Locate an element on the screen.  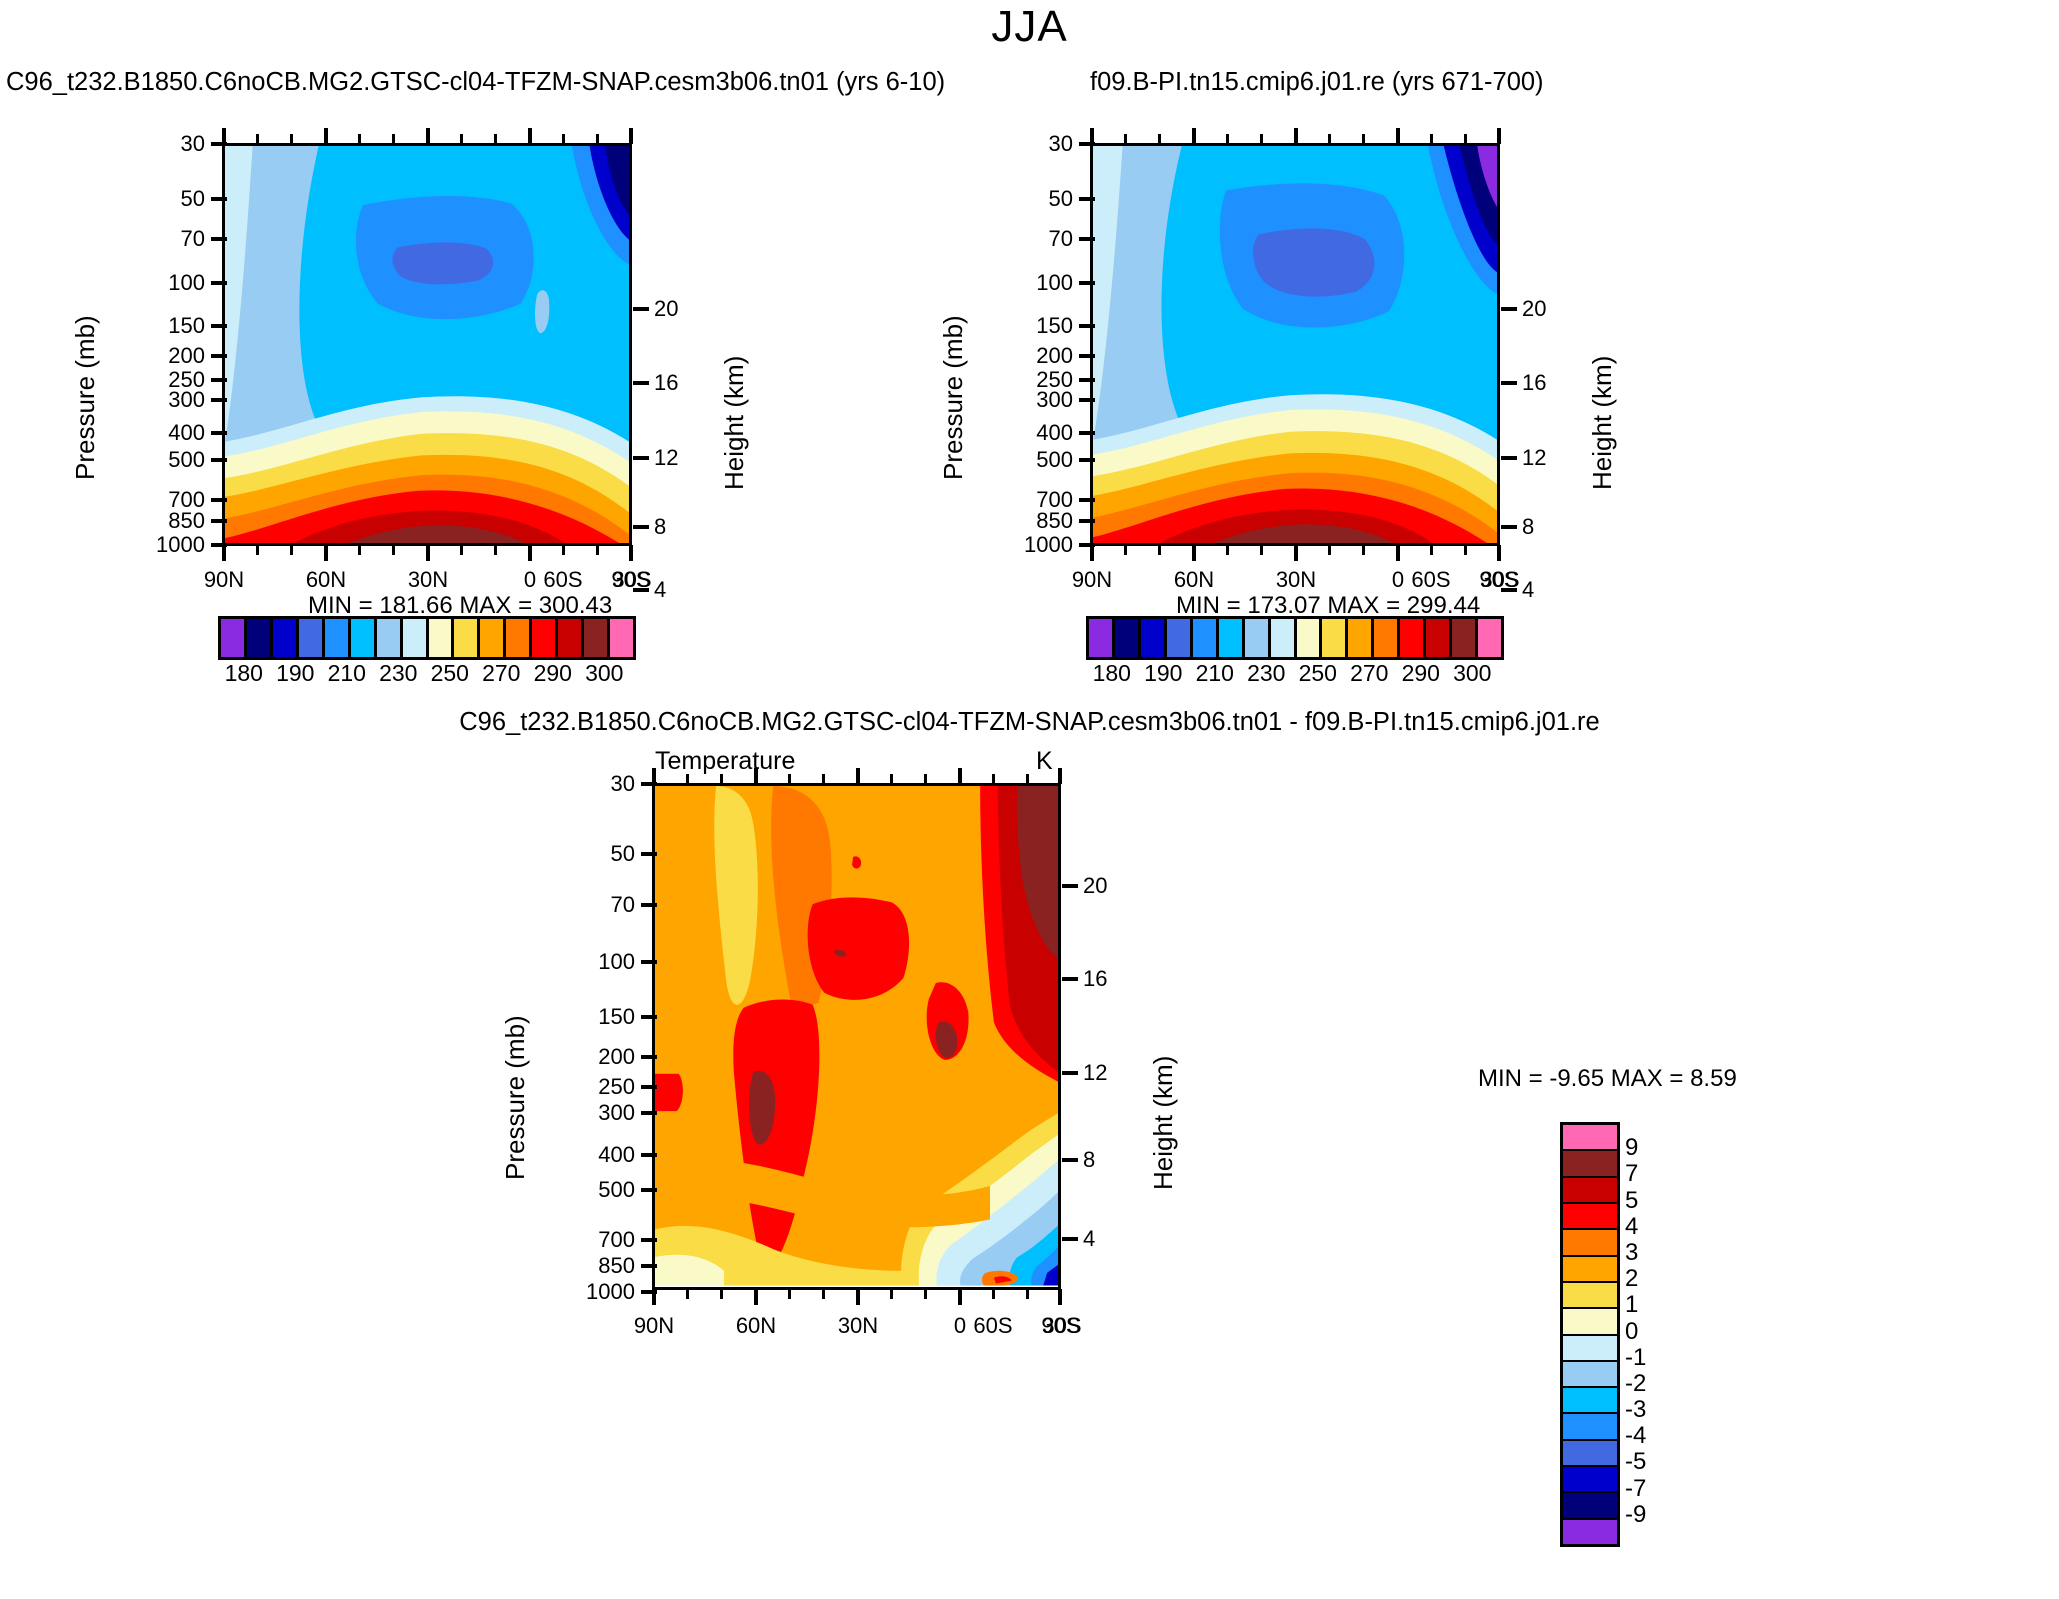
figure-title: JJA is located at coordinates (1029, 26).